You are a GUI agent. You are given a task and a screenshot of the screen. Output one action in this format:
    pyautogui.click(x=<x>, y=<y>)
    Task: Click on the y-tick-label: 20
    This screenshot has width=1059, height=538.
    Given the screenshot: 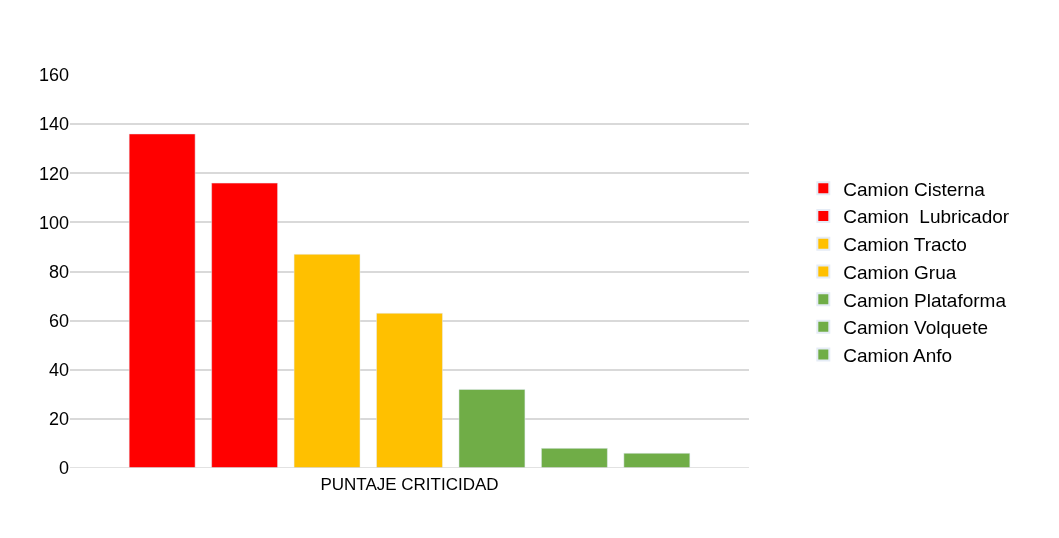 What is the action you would take?
    pyautogui.click(x=58, y=419)
    